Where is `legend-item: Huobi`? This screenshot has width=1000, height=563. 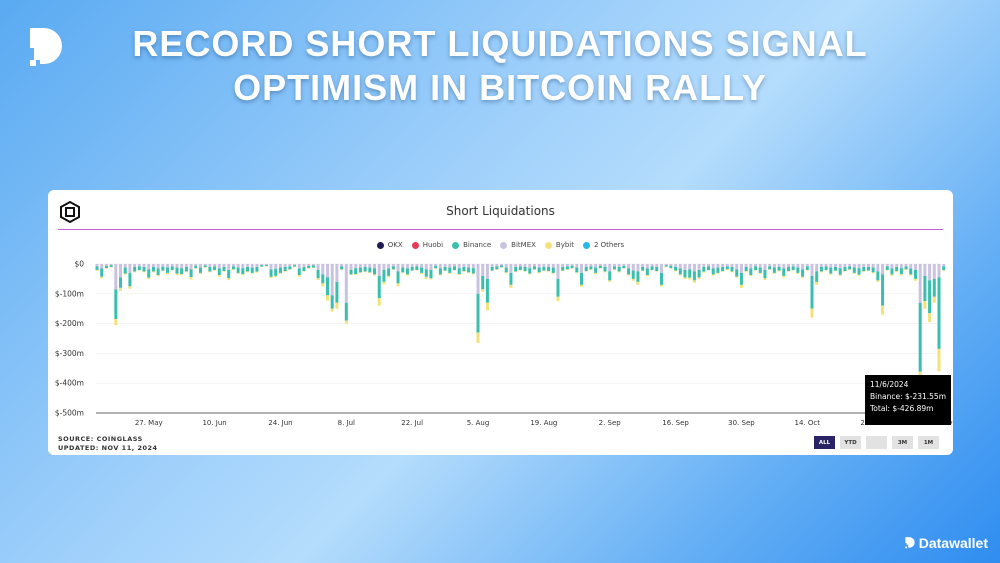 legend-item: Huobi is located at coordinates (427, 245).